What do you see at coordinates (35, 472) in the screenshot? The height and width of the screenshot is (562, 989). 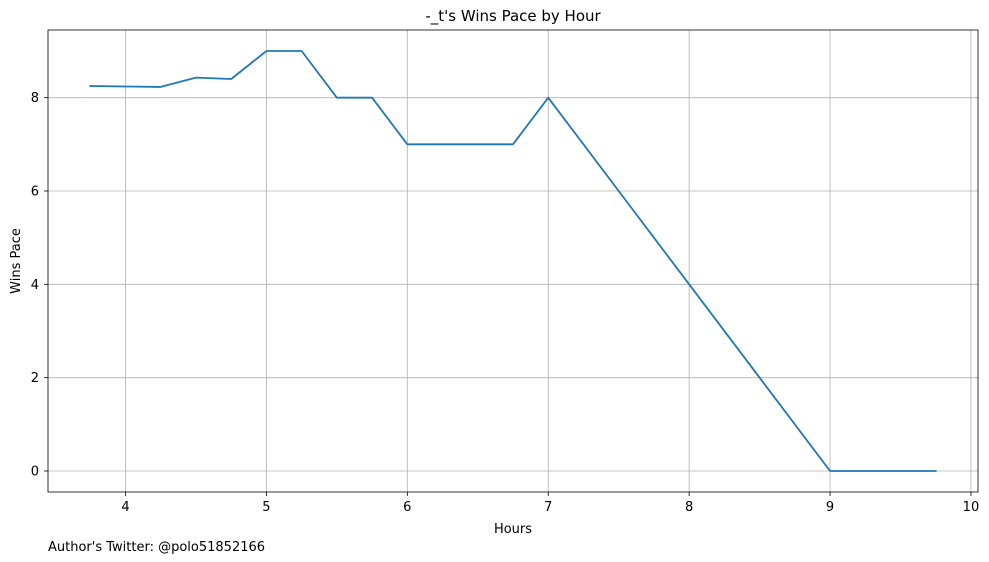 I see `y-tick-label: 0` at bounding box center [35, 472].